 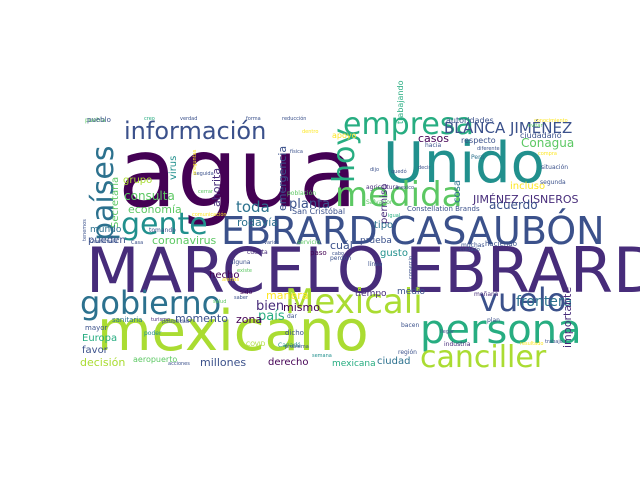 I want to click on word-plan: plan, so click(x=493, y=320).